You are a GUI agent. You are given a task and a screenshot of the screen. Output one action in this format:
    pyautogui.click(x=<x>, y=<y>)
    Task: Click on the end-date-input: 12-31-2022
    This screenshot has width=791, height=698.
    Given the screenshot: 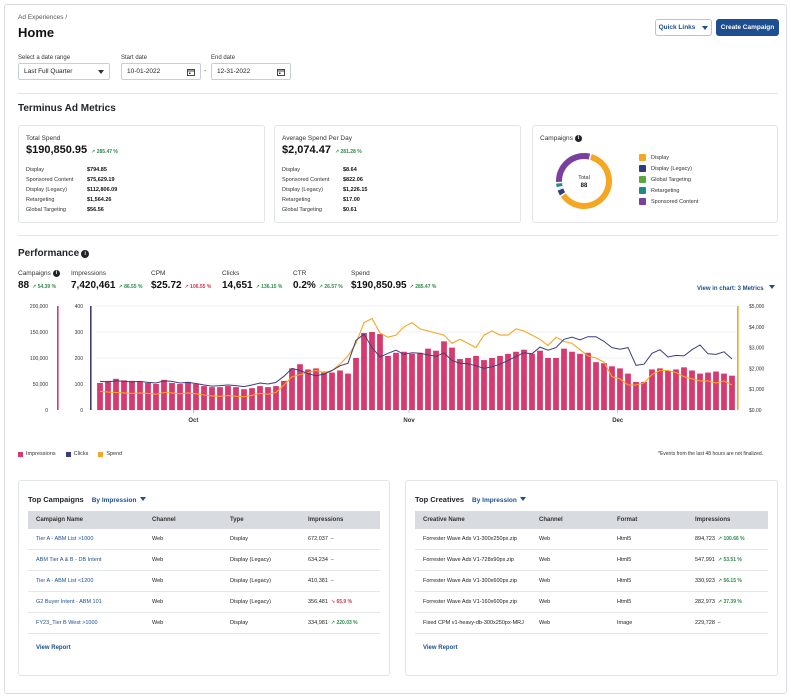 What is the action you would take?
    pyautogui.click(x=251, y=71)
    